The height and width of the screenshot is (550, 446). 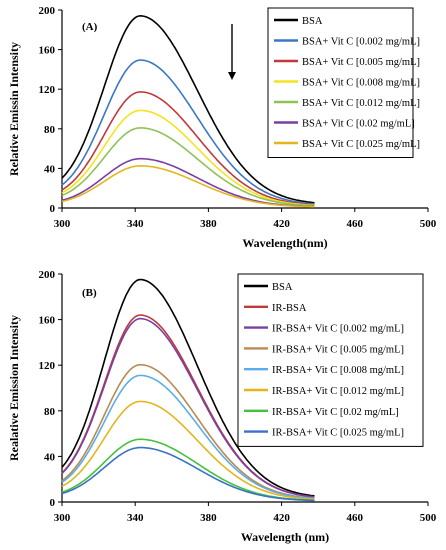 What do you see at coordinates (338, 349) in the screenshot?
I see `legend-label-ir-bsa-vit-c-0-005-mg-ml: IR-BSA+ Vit C [0.005 mg/mL]` at bounding box center [338, 349].